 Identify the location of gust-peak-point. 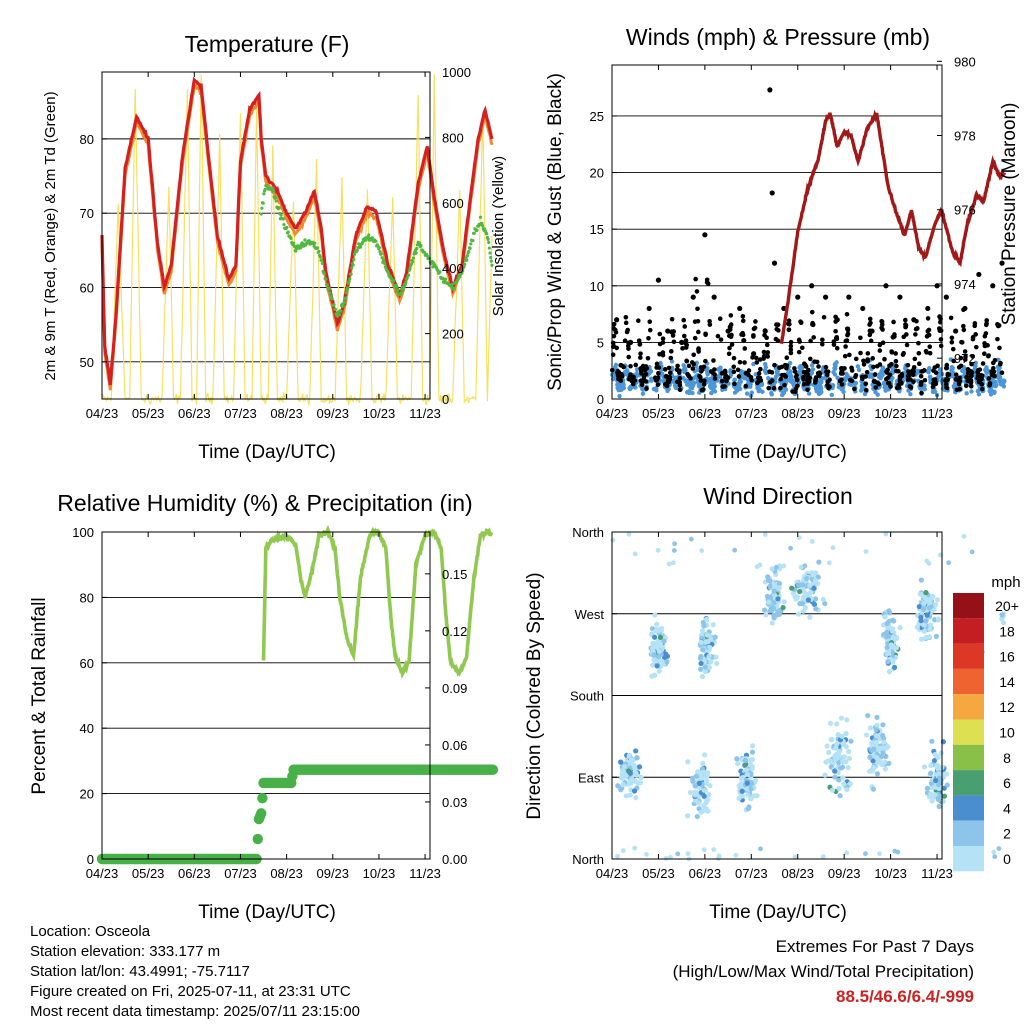
(658, 280).